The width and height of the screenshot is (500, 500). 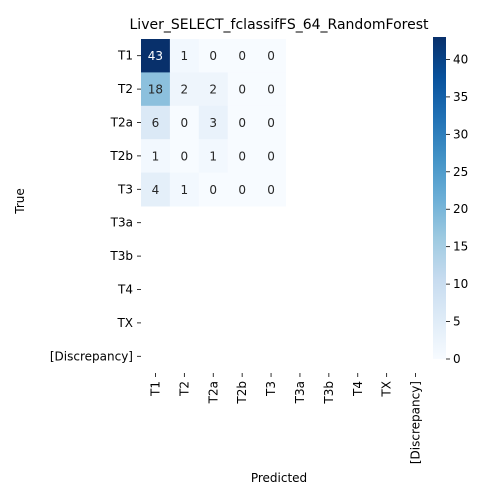 I want to click on cell-value-label: 43, so click(x=155, y=56).